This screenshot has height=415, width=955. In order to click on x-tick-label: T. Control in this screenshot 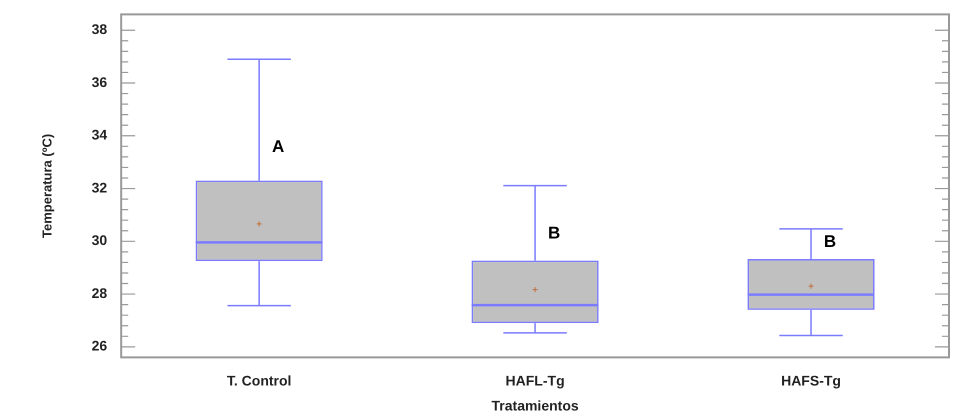, I will do `click(259, 380)`.